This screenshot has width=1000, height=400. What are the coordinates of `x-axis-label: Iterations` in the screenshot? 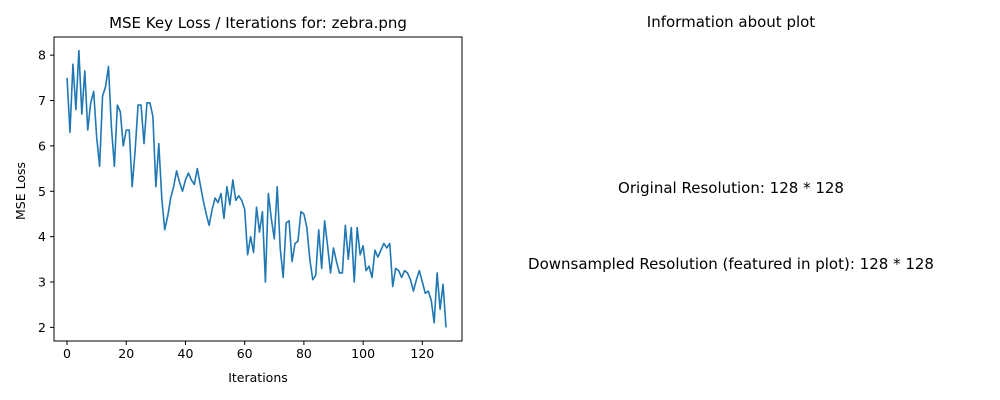 It's located at (258, 377).